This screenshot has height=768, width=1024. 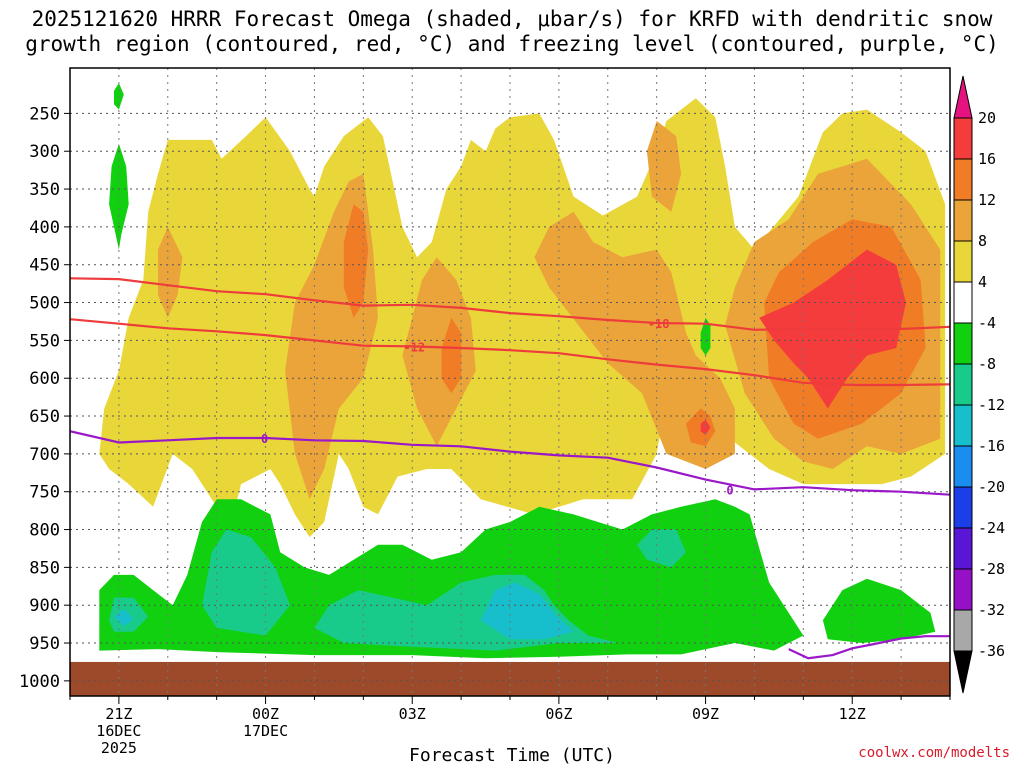 What do you see at coordinates (119, 748) in the screenshot?
I see `x-tick-year-21Z: 2025` at bounding box center [119, 748].